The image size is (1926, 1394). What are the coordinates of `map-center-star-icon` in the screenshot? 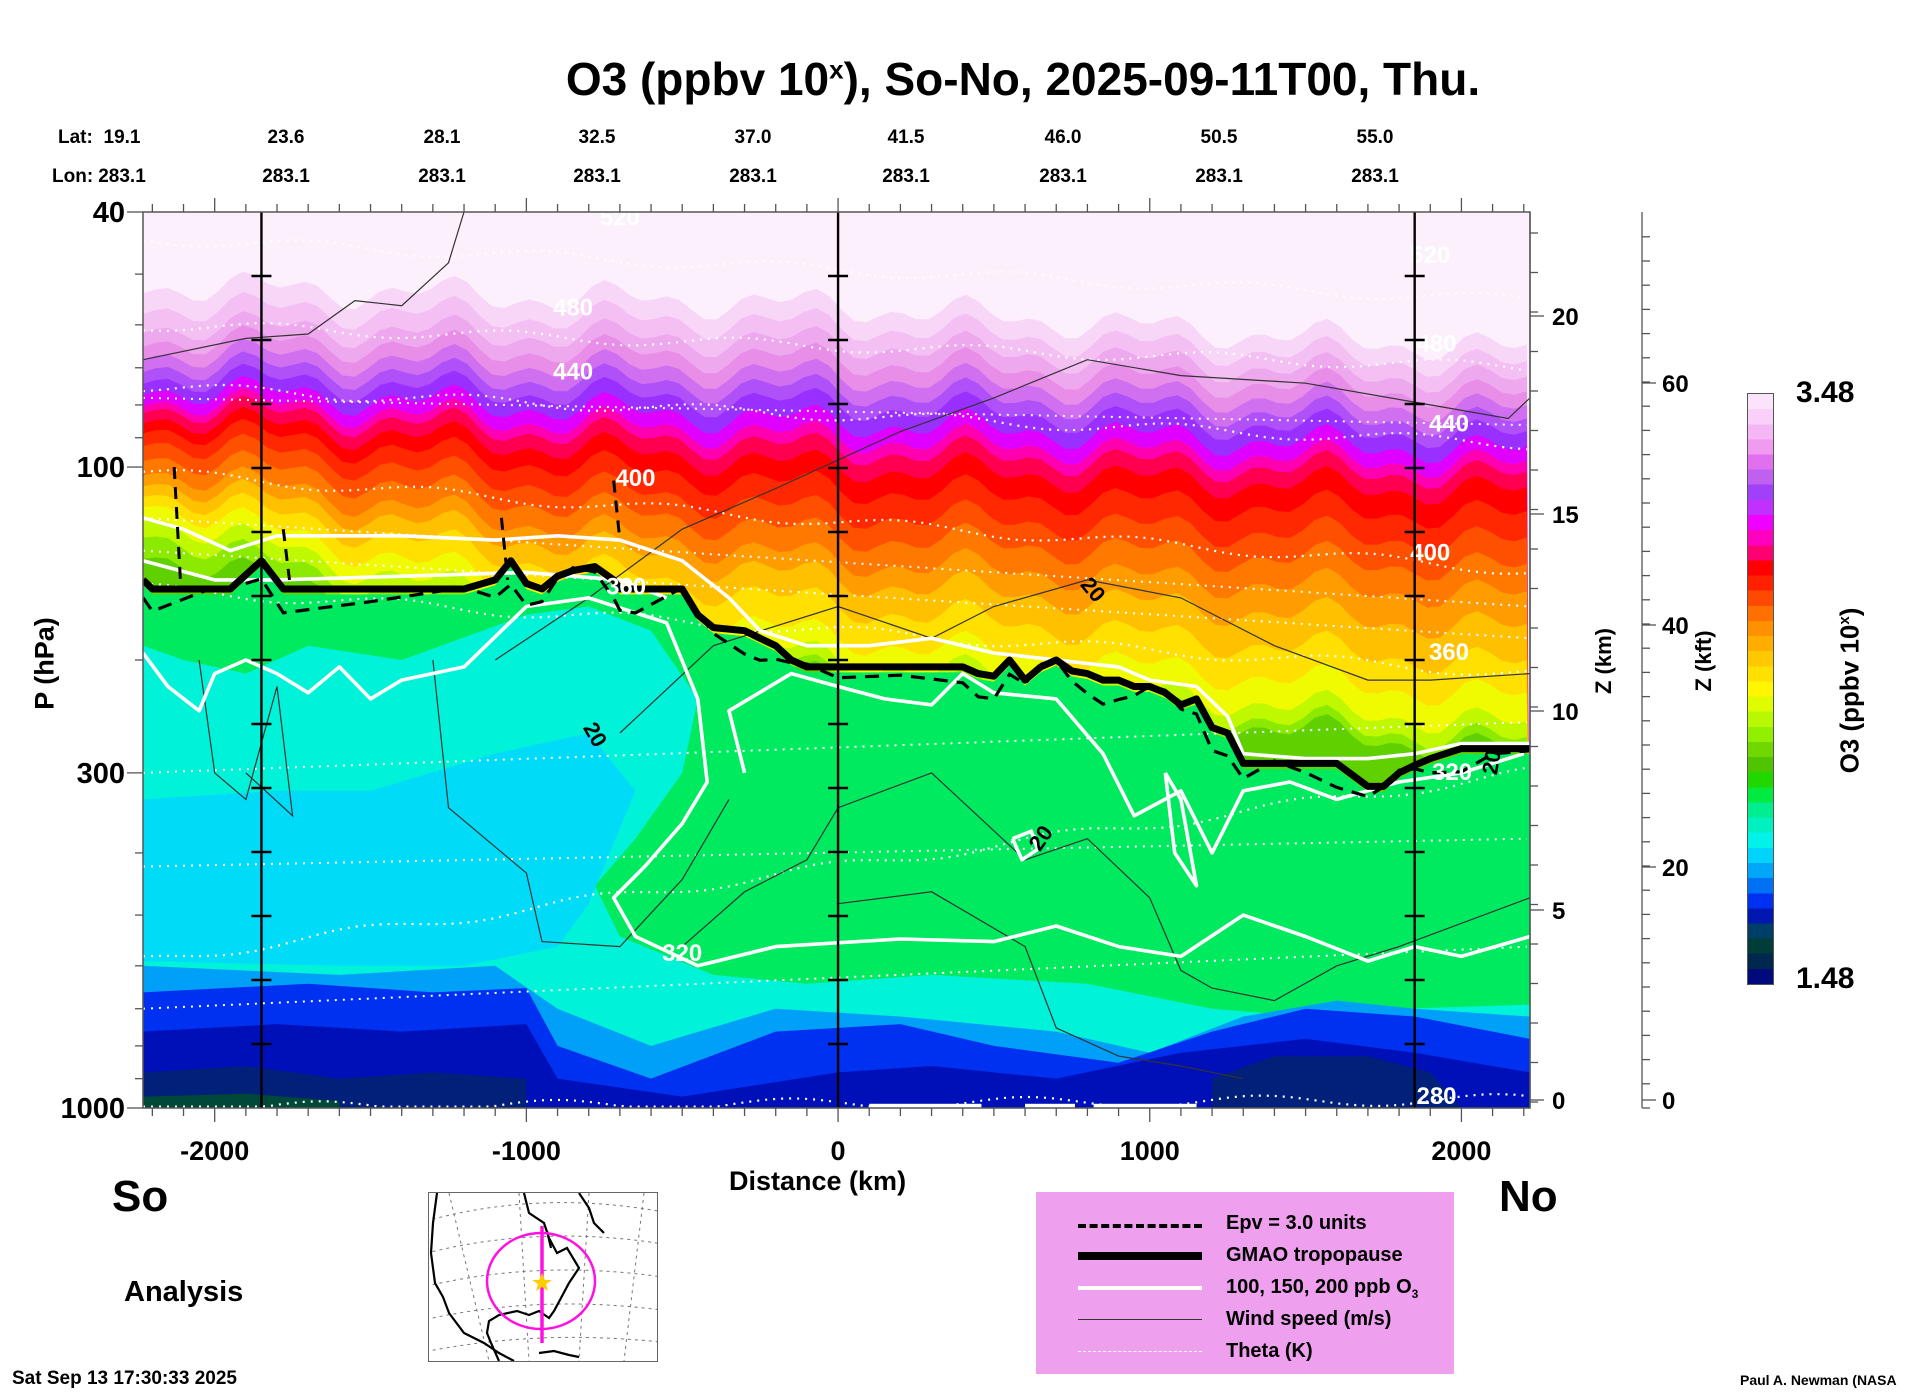 It's located at (542, 1282).